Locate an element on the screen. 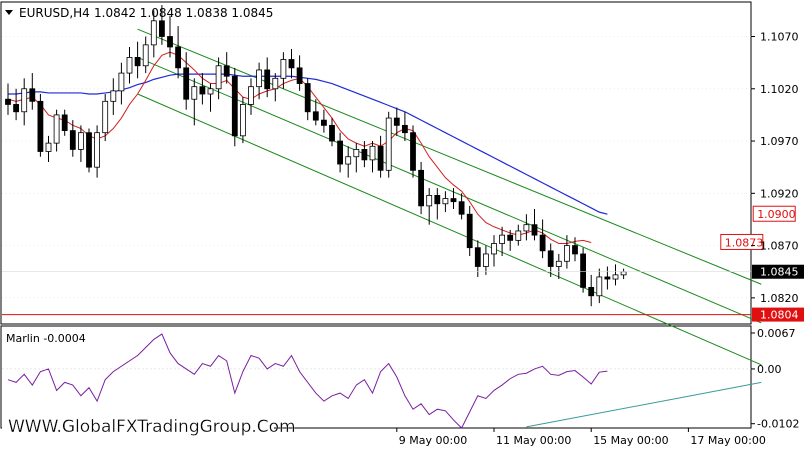 The image size is (807, 456). marlin-tick-label: -0.0102 is located at coordinates (778, 424).